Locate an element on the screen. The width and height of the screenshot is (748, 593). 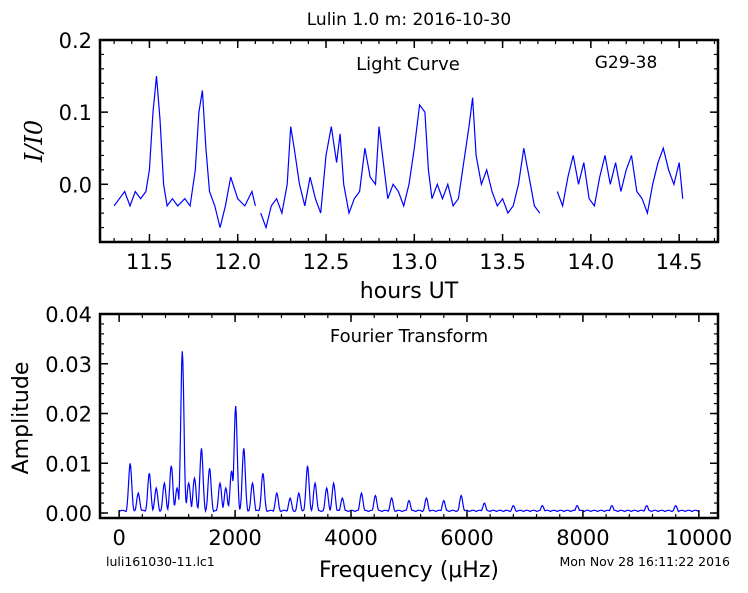
y-tick-label: 0.1 is located at coordinates (75, 113).